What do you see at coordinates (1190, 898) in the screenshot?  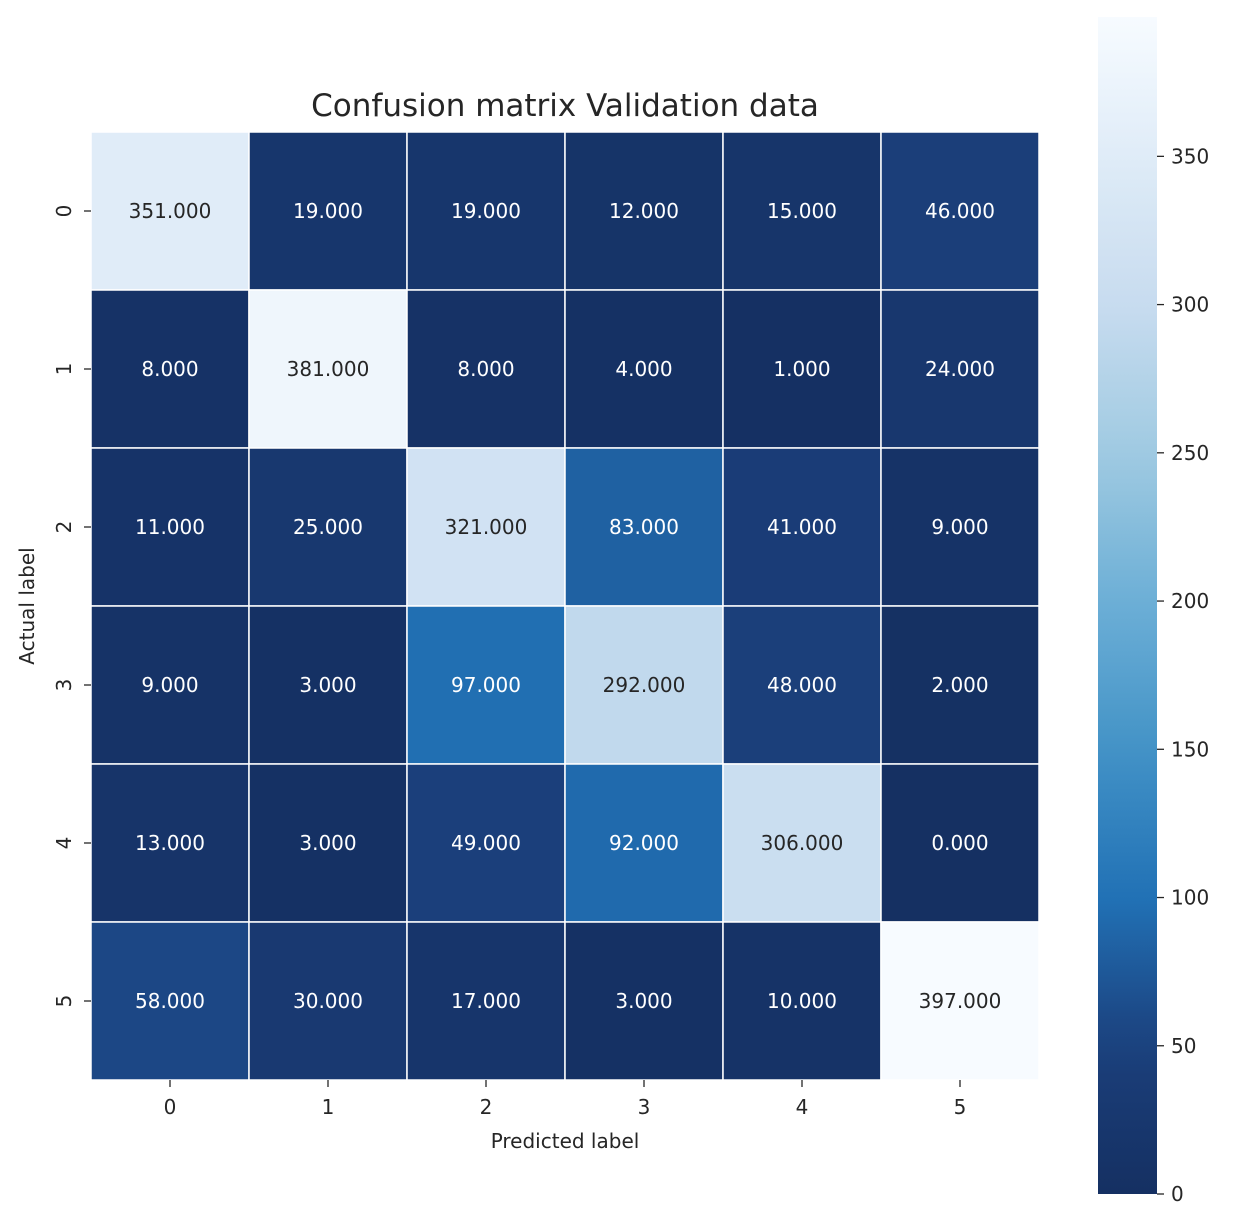 I see `colorbar-tick-label: 100` at bounding box center [1190, 898].